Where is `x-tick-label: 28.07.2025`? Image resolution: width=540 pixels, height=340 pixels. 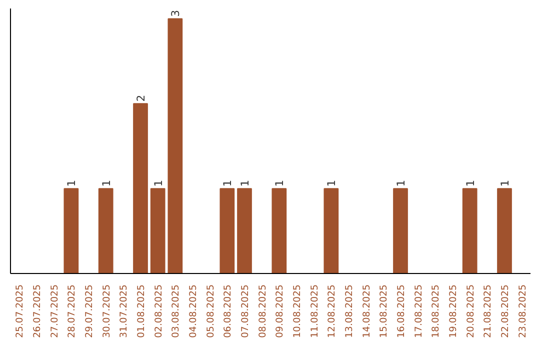 x-tick-label: 28.07.2025 is located at coordinates (72, 311).